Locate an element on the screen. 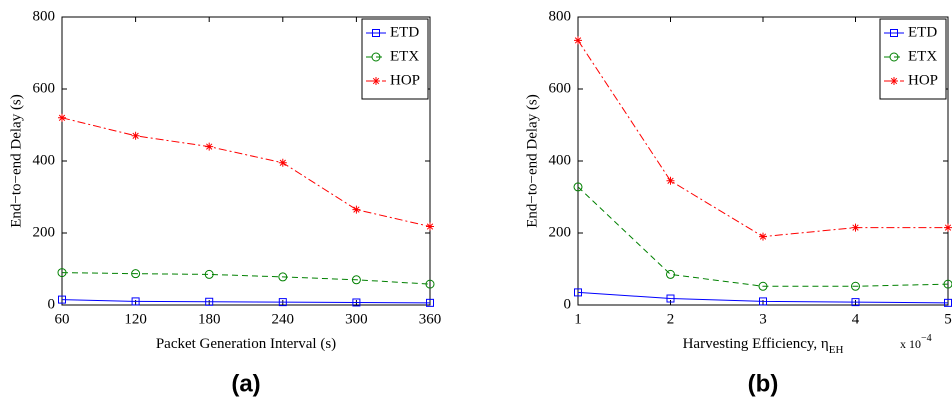  x-axis-label-text: Packet Generation Interval (s) is located at coordinates (246, 344).